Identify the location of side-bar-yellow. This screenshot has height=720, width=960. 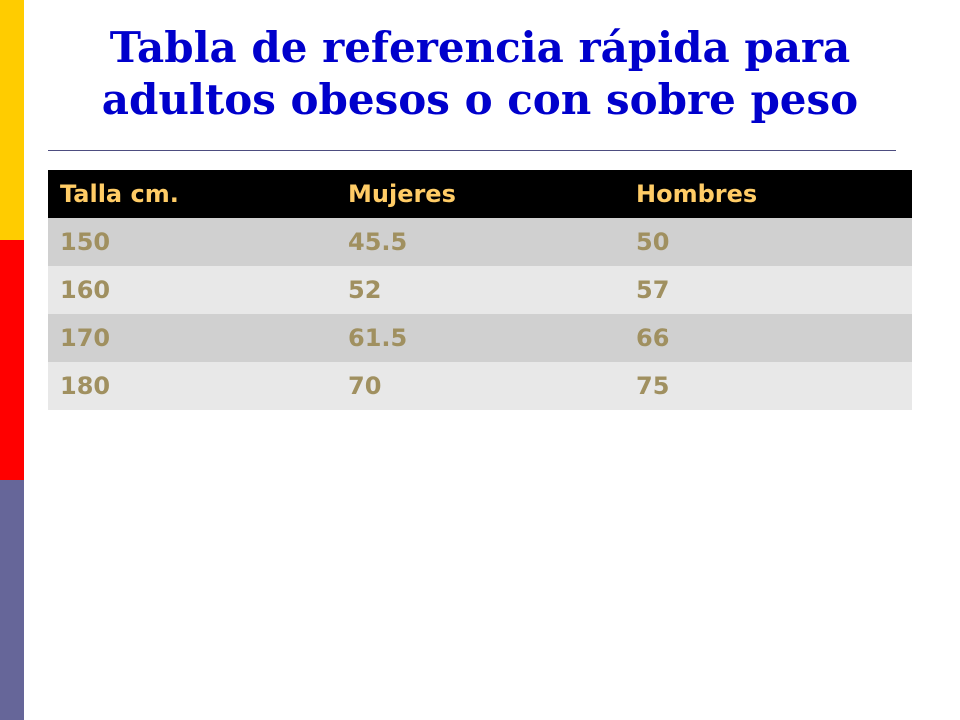
(12, 120).